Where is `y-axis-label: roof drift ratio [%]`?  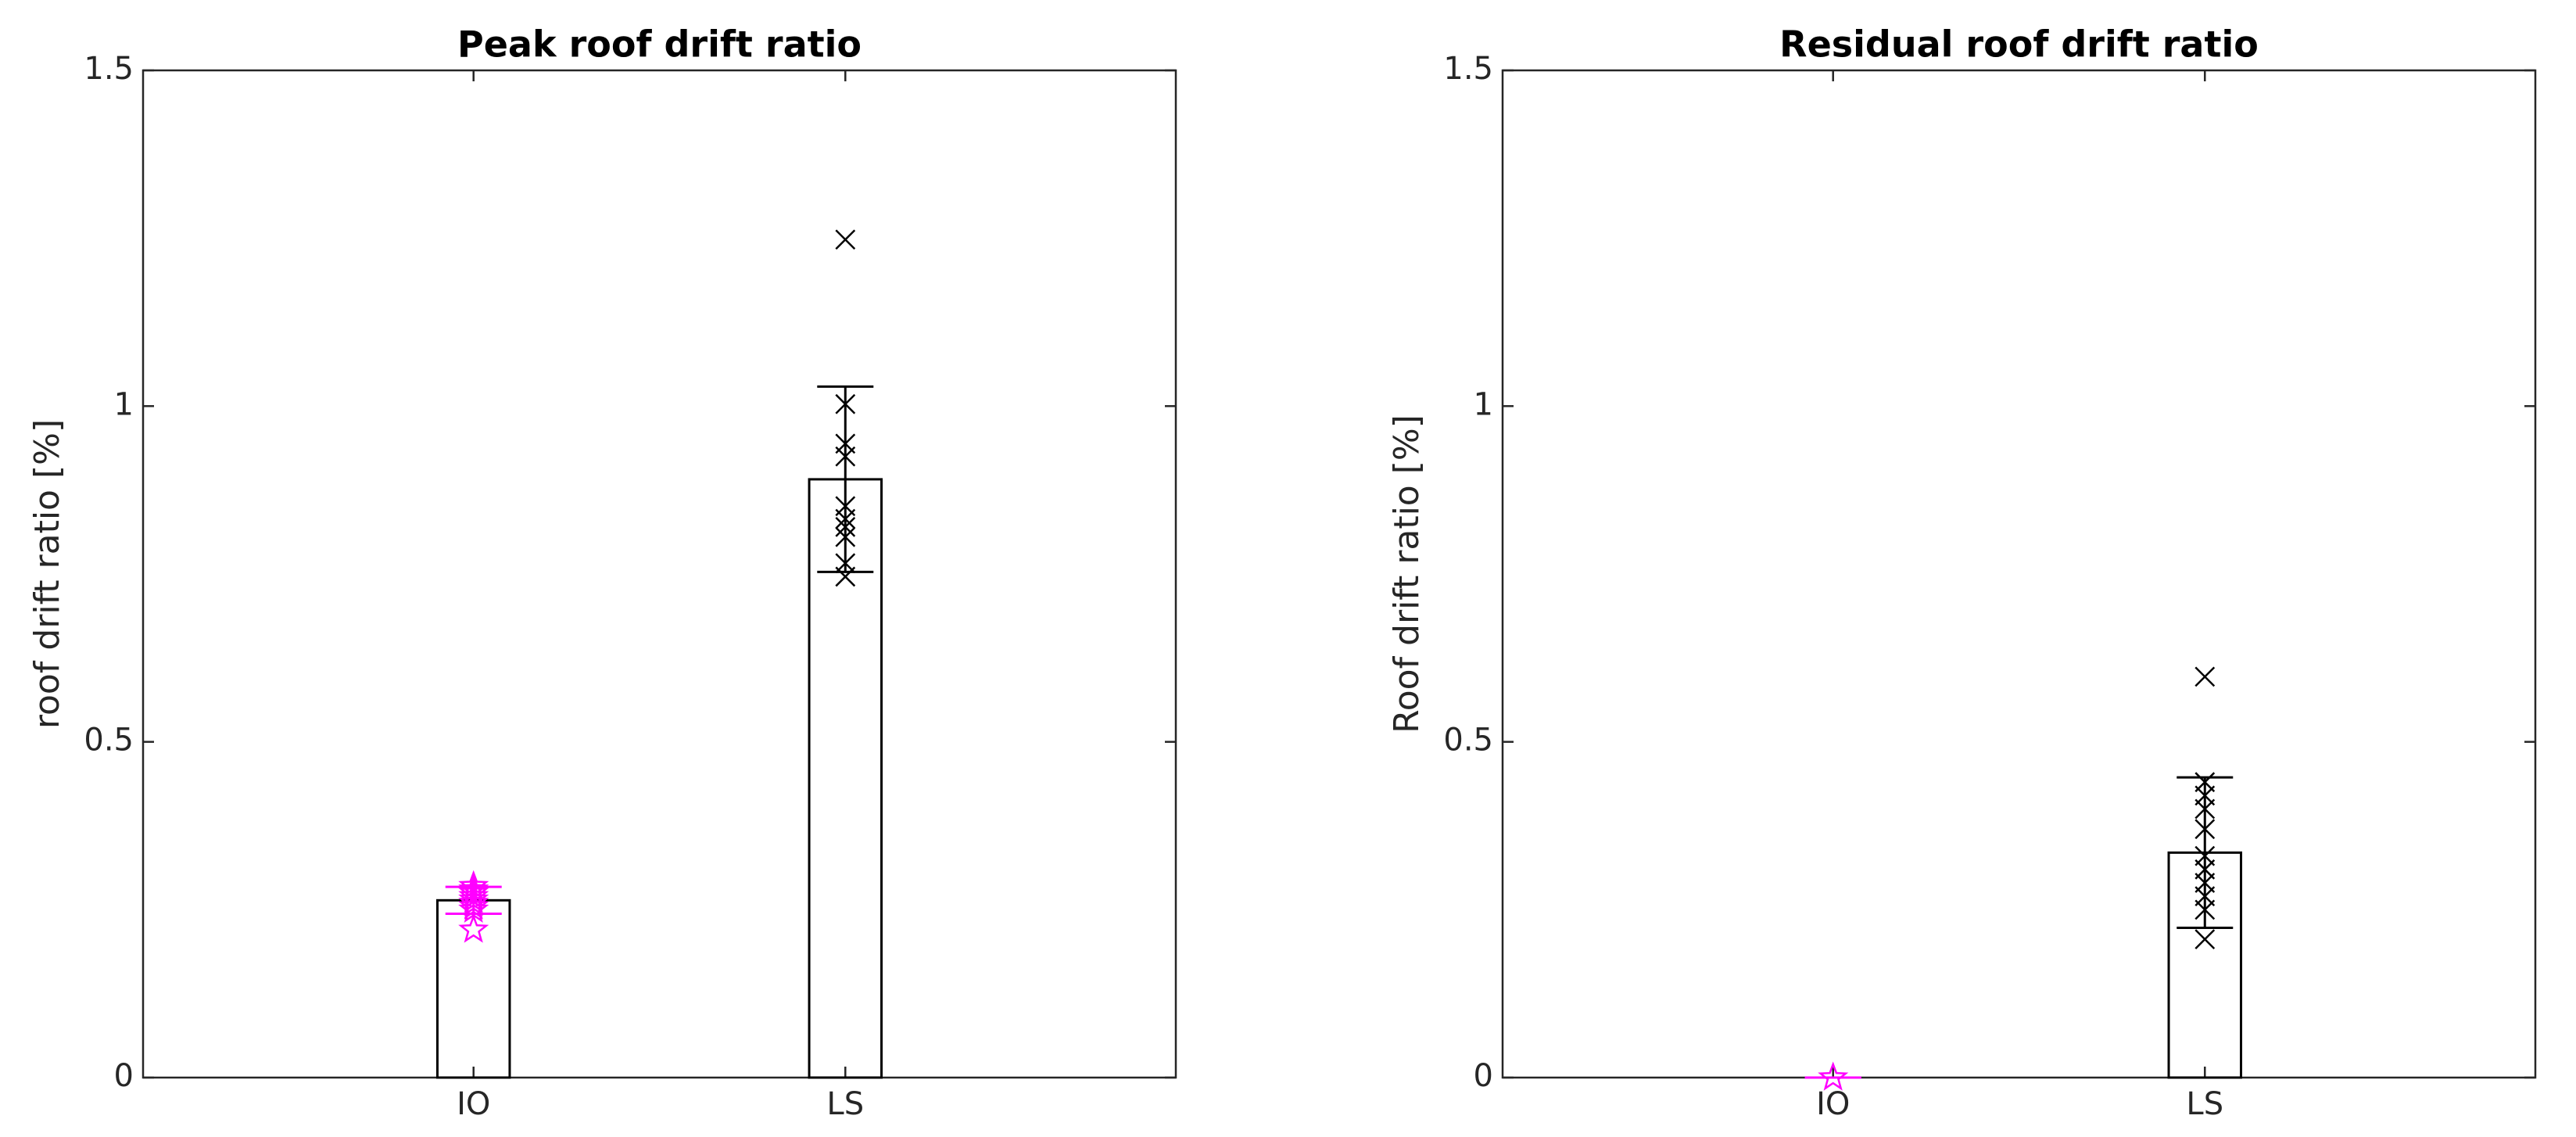 y-axis-label: roof drift ratio [%] is located at coordinates (47, 574).